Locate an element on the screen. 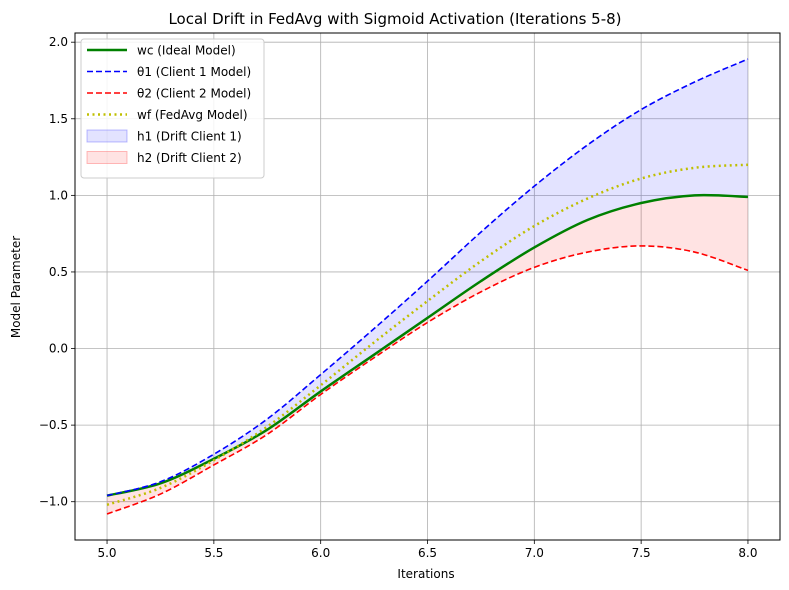  y-tick-label: 0.5 is located at coordinates (58, 272).